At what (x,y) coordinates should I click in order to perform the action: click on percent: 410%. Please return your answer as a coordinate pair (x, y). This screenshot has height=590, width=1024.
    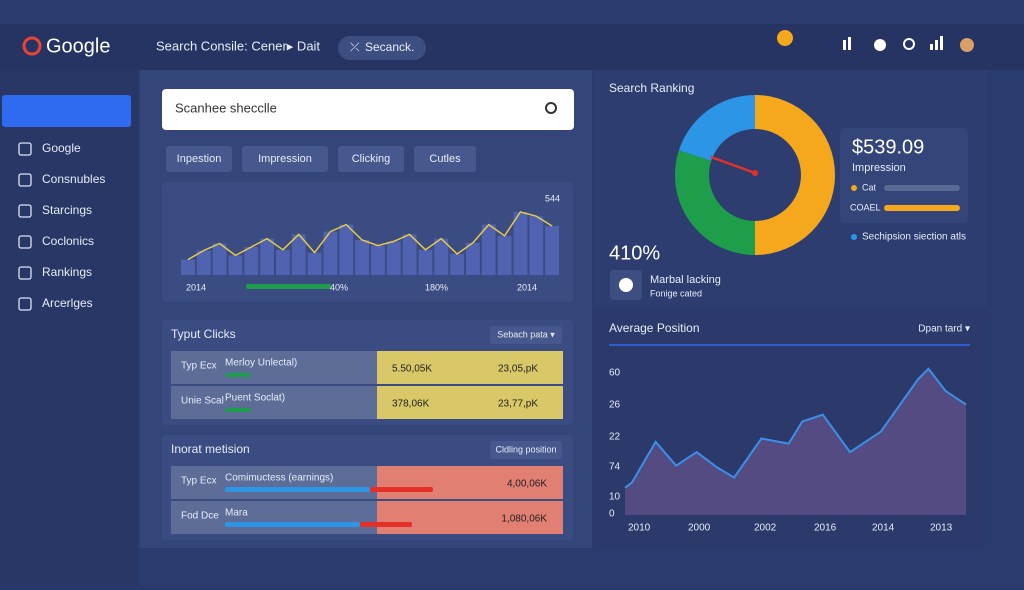
    Looking at the image, I should click on (634, 253).